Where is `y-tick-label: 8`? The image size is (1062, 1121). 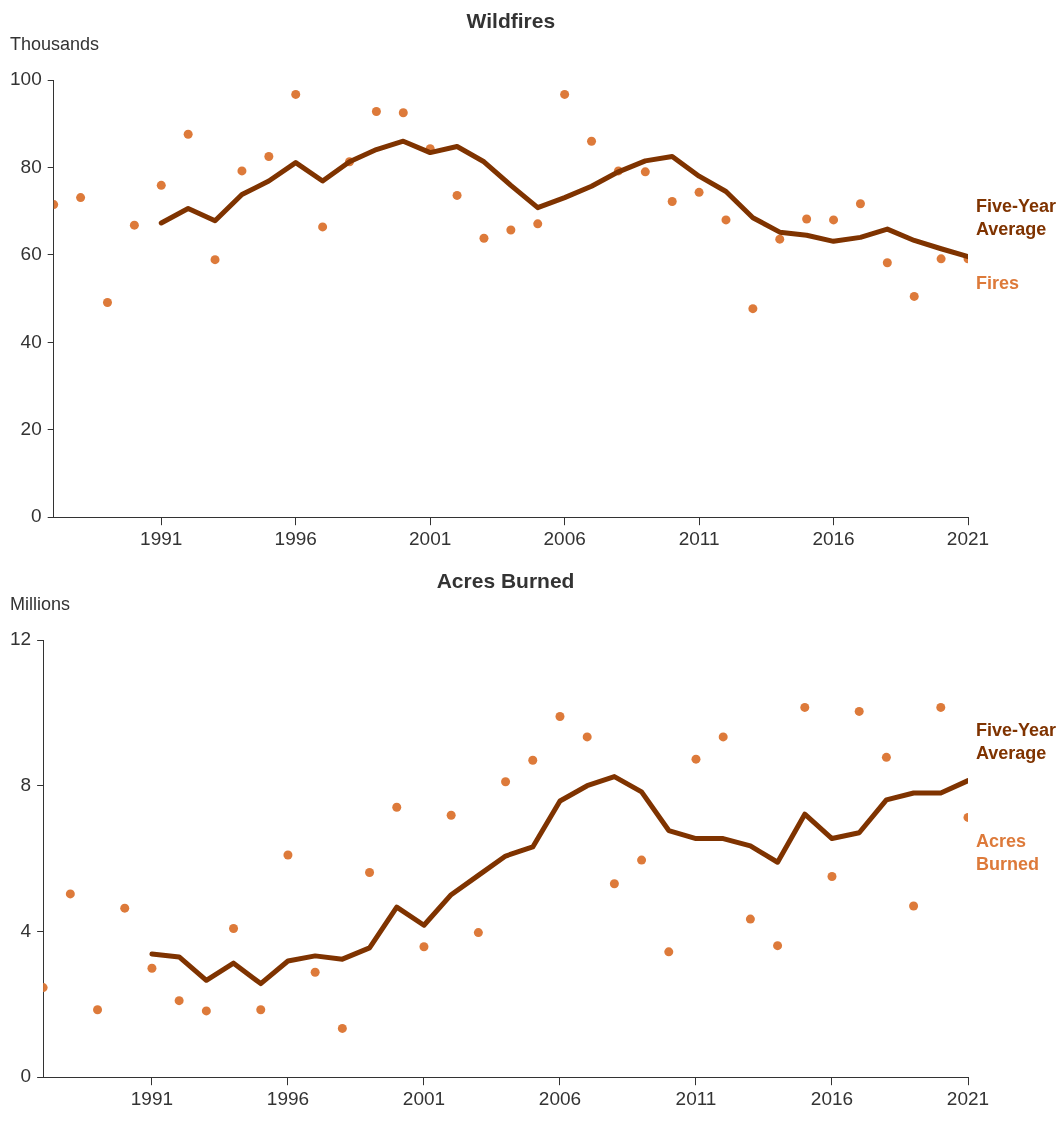
y-tick-label: 8 is located at coordinates (26, 784).